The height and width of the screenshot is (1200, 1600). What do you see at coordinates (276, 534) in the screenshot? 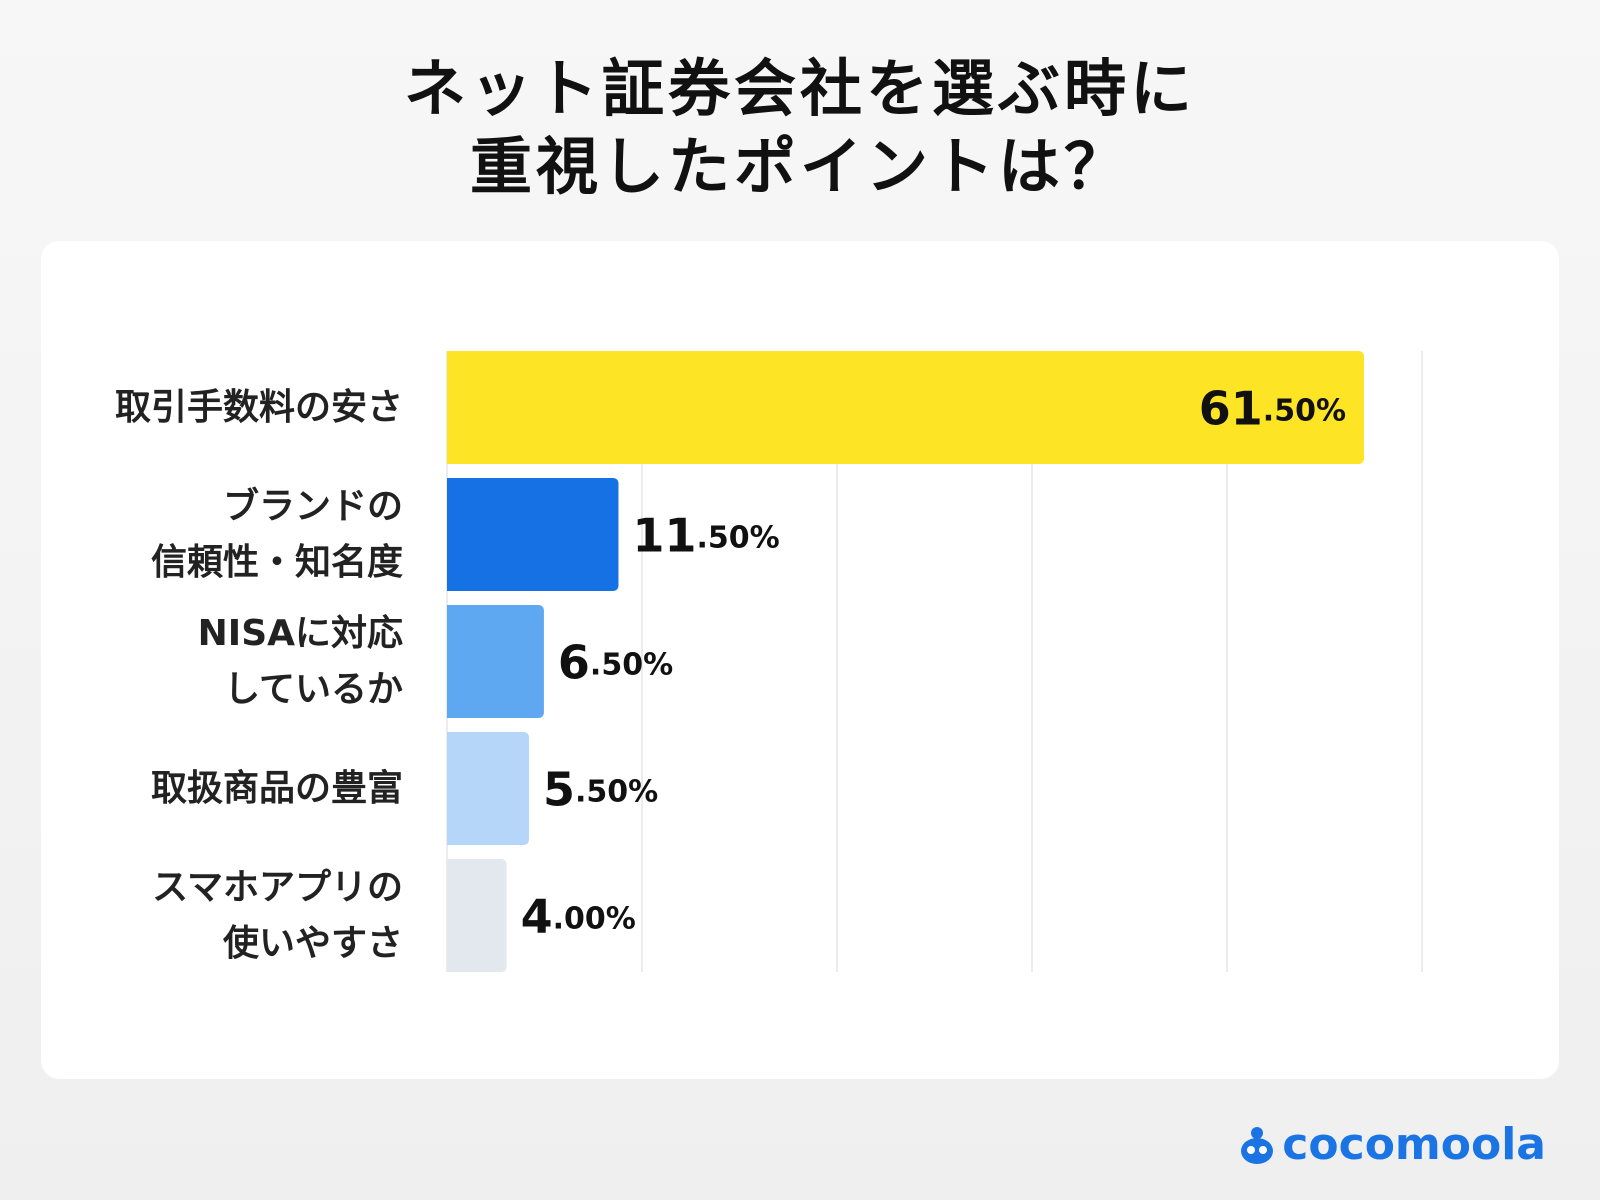
I see `category-label: ブランドの 信頼性・知名度` at bounding box center [276, 534].